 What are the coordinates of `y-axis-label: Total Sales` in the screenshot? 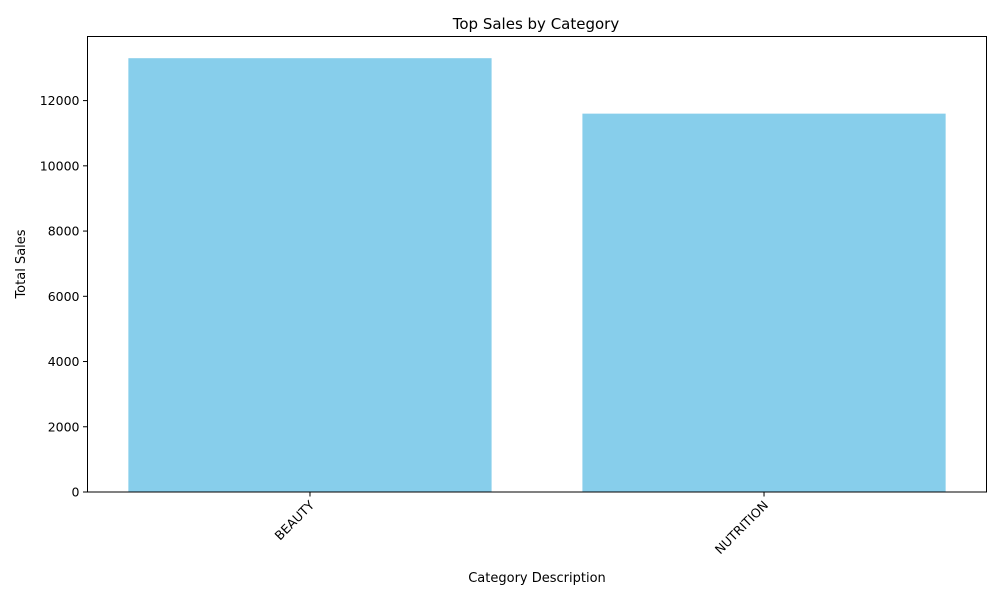 It's located at (21, 264).